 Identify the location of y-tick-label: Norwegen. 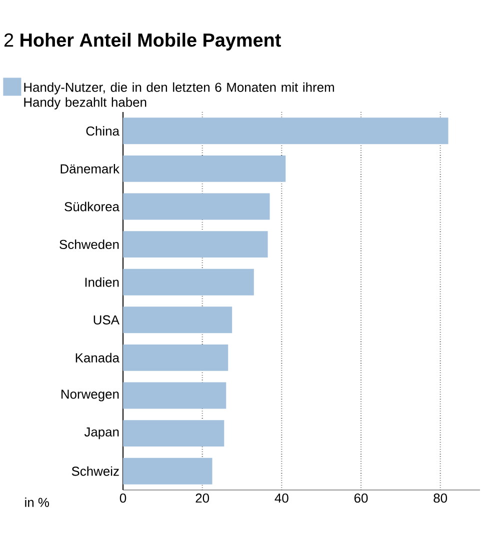
(90, 396).